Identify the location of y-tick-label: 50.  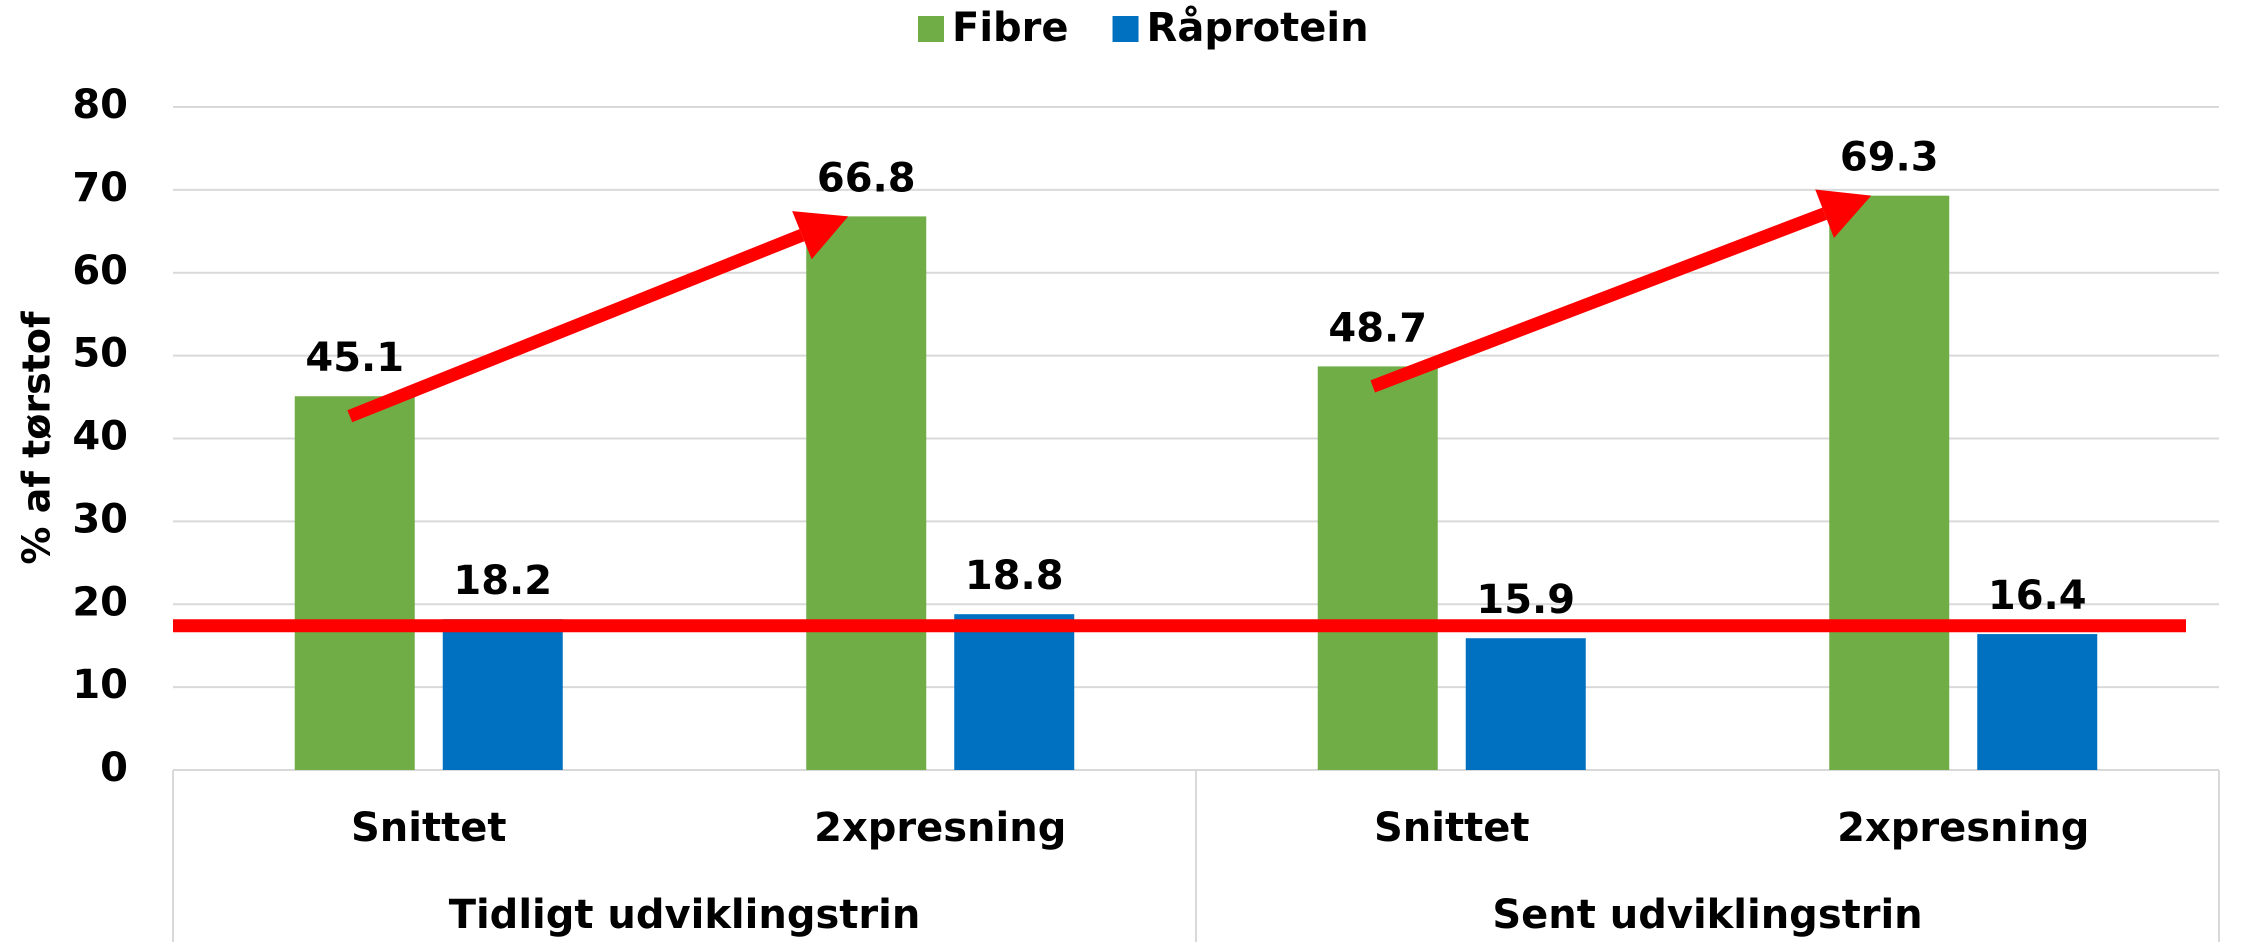
(100, 354).